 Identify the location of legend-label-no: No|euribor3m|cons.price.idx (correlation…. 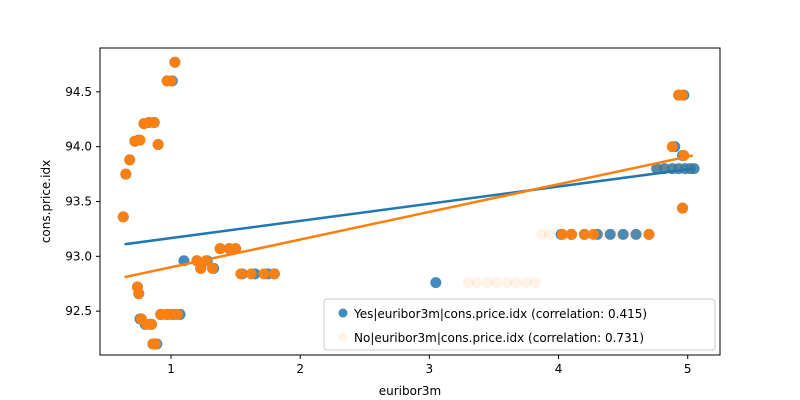
(499, 338).